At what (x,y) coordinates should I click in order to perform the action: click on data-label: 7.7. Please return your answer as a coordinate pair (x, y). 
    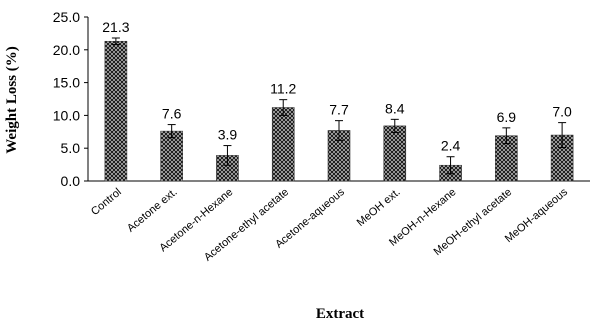
    Looking at the image, I should click on (339, 110).